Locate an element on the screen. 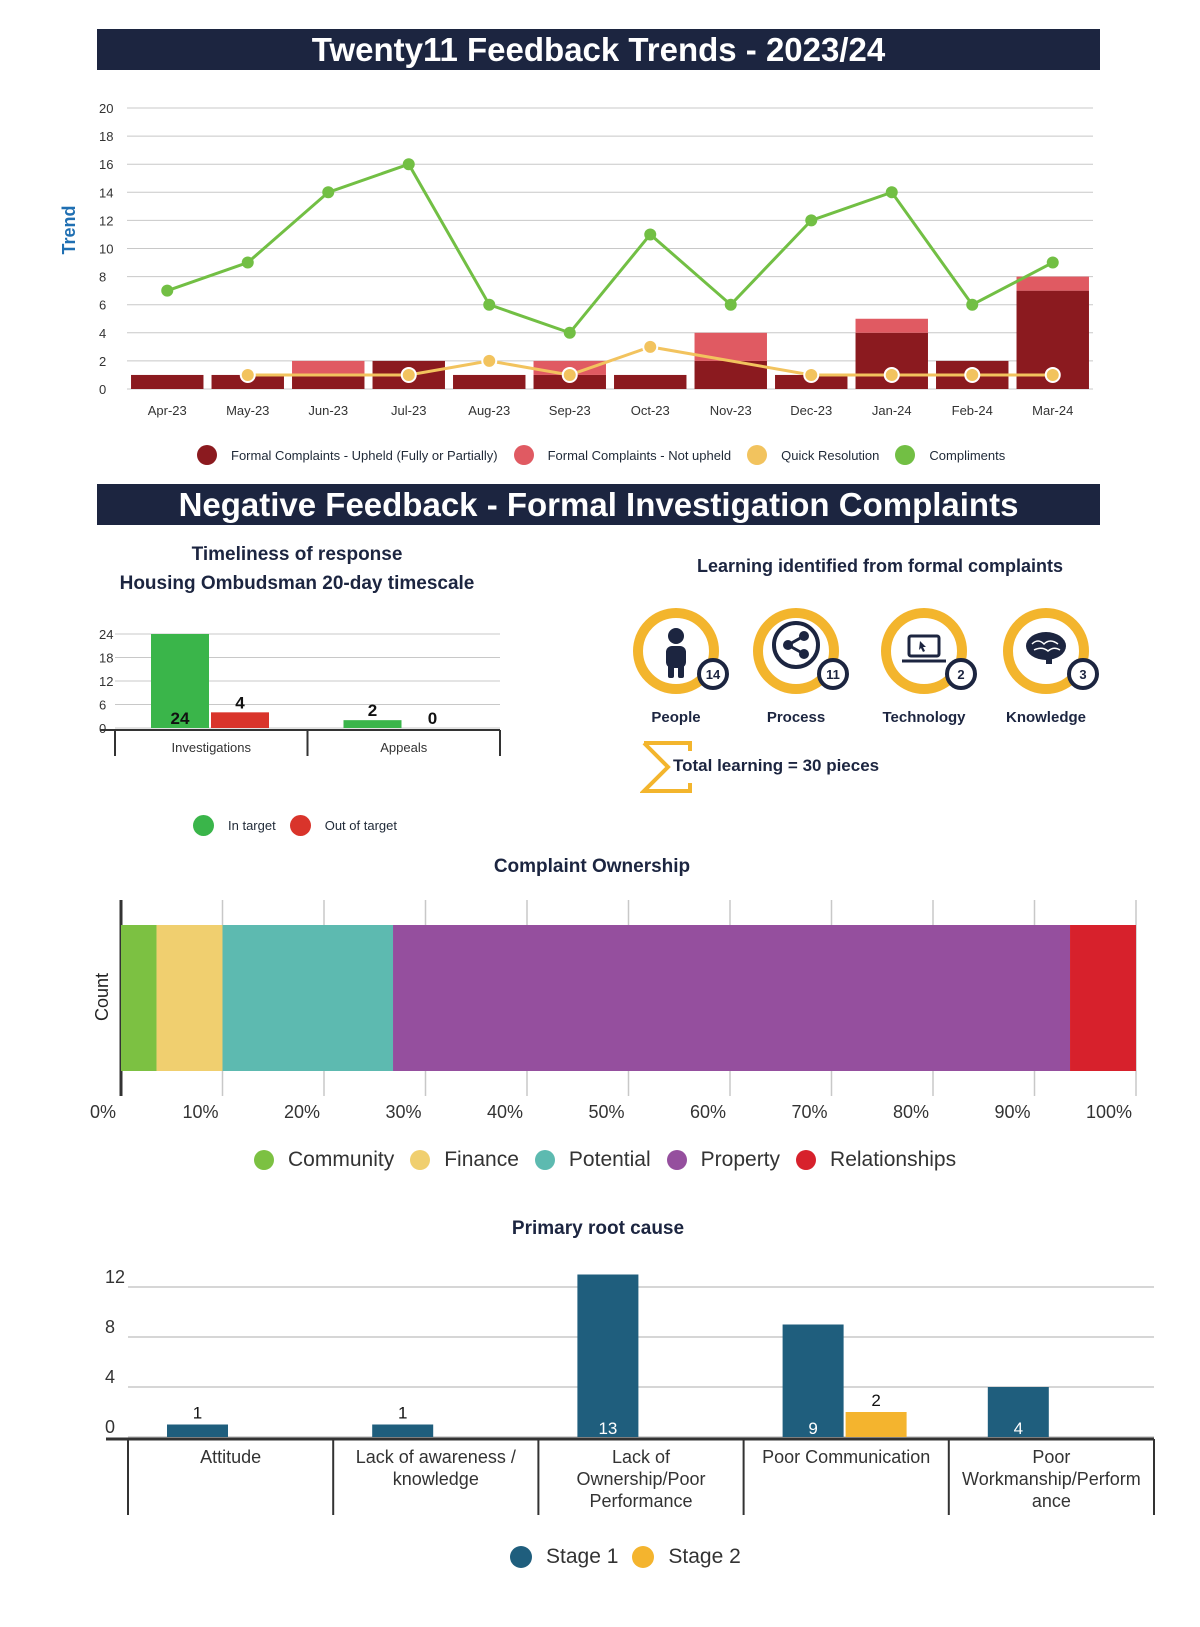 Image resolution: width=1200 pixels, height=1627 pixels. banner-trends: Twenty11 Feedback Trends - 2023/24 is located at coordinates (598, 49).